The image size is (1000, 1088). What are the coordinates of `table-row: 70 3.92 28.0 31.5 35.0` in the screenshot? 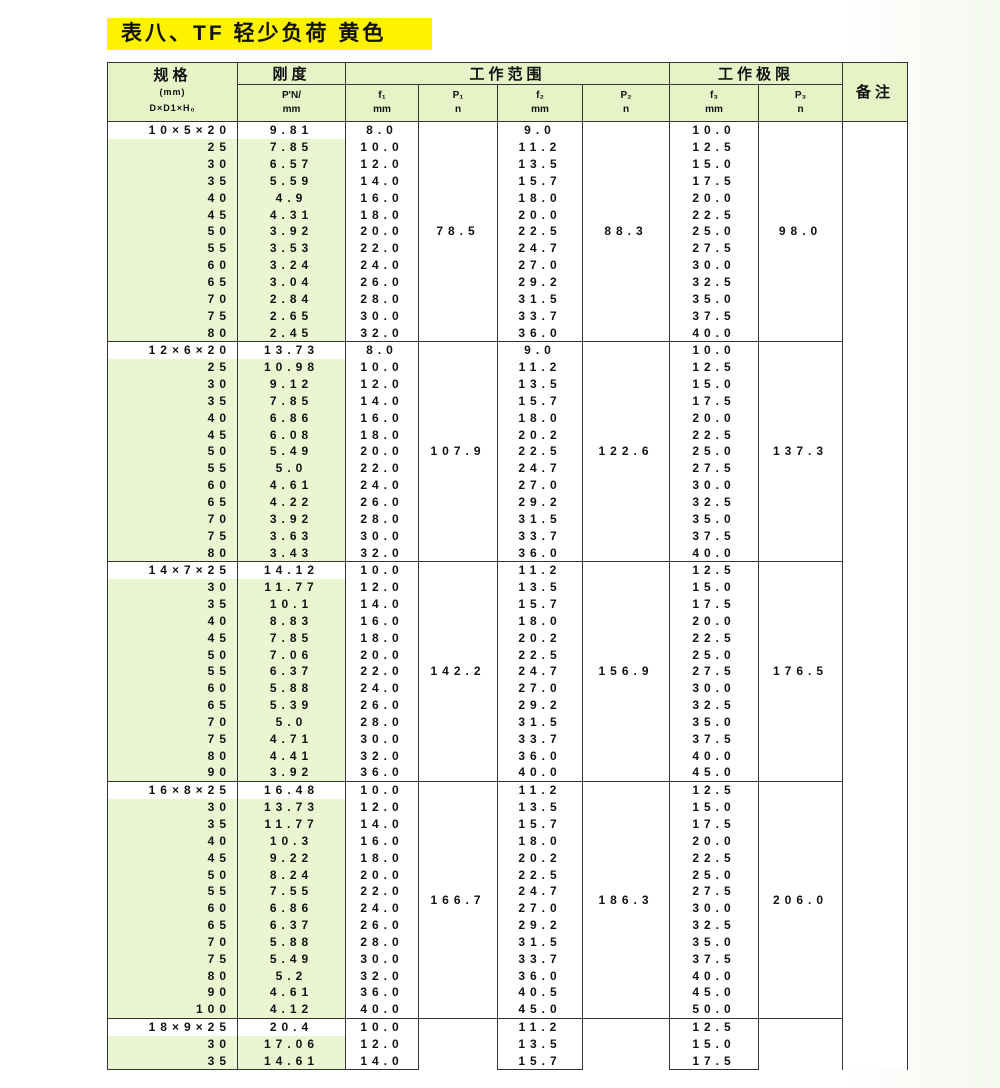 It's located at (507, 519).